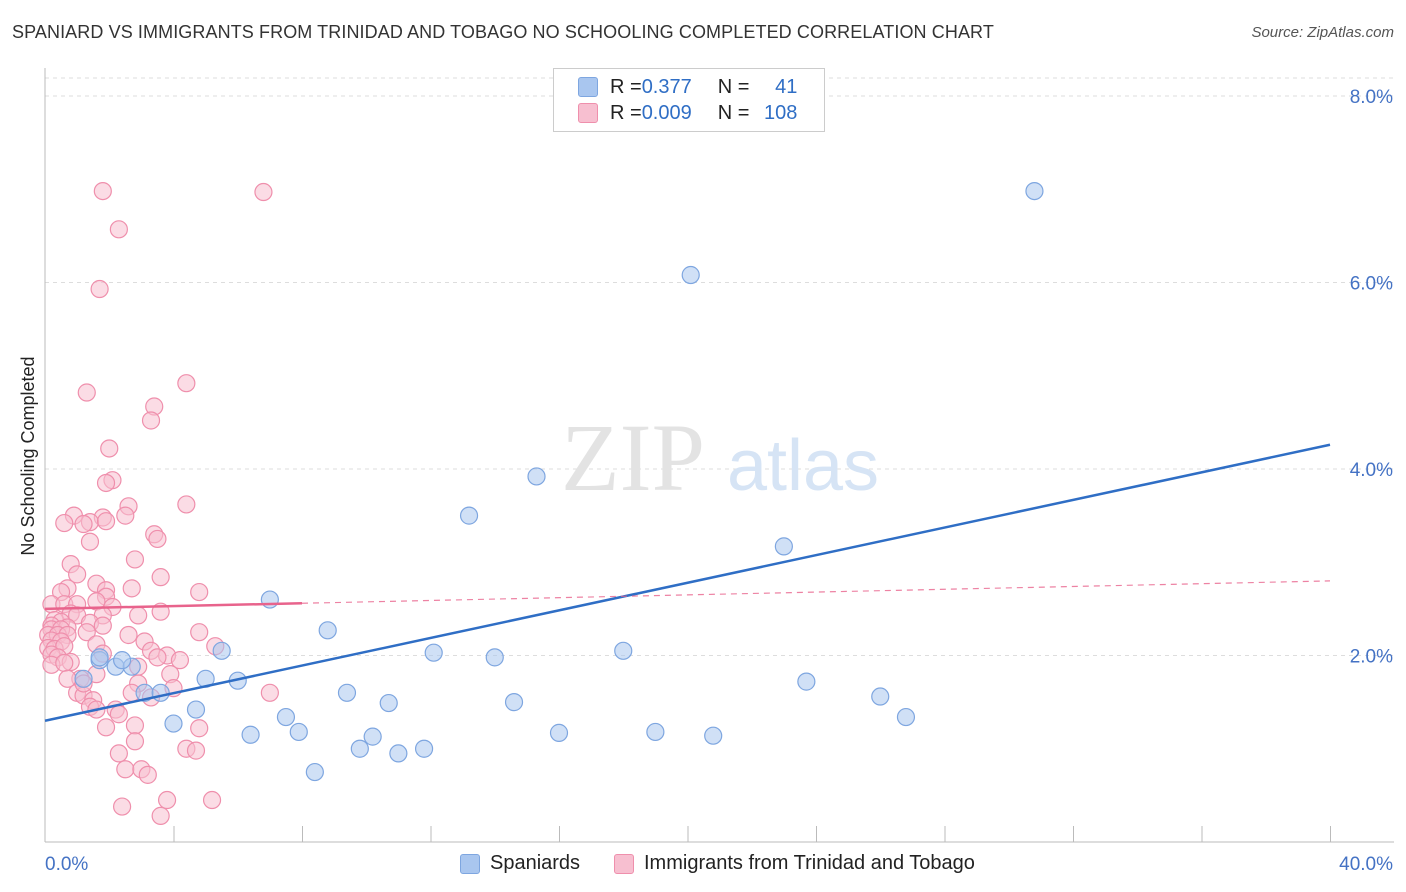 The height and width of the screenshot is (892, 1406). I want to click on y-tick-label: 2.0%, so click(1371, 656).